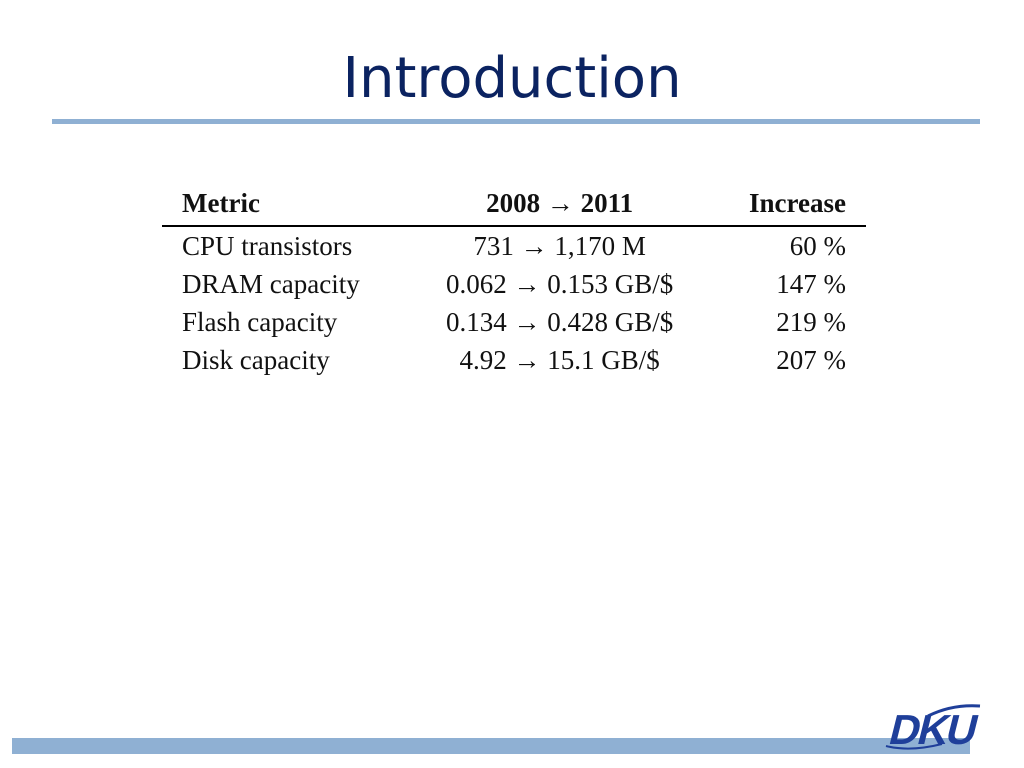 The width and height of the screenshot is (1024, 768). I want to click on slide-title: Introduction, so click(512, 78).